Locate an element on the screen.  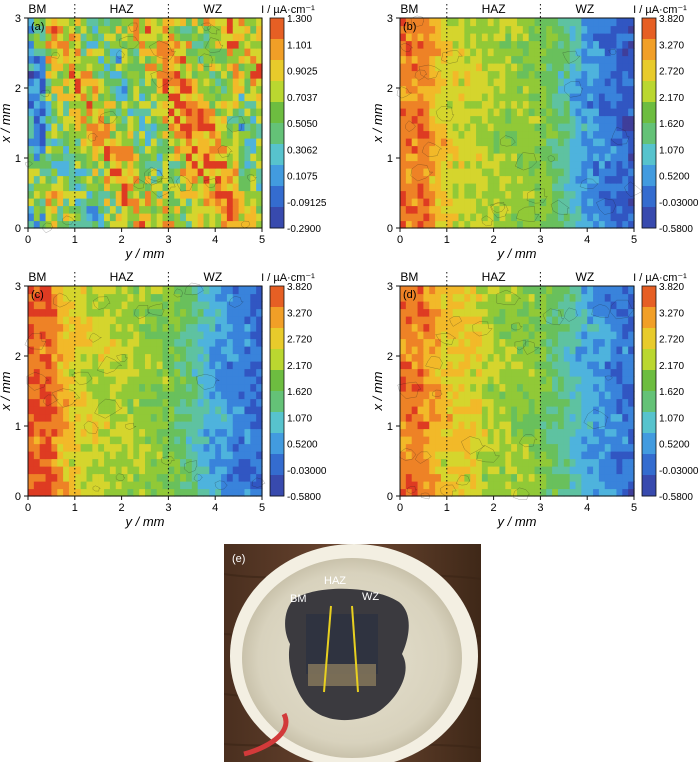
region-label-wz: WZ is located at coordinates (585, 9).